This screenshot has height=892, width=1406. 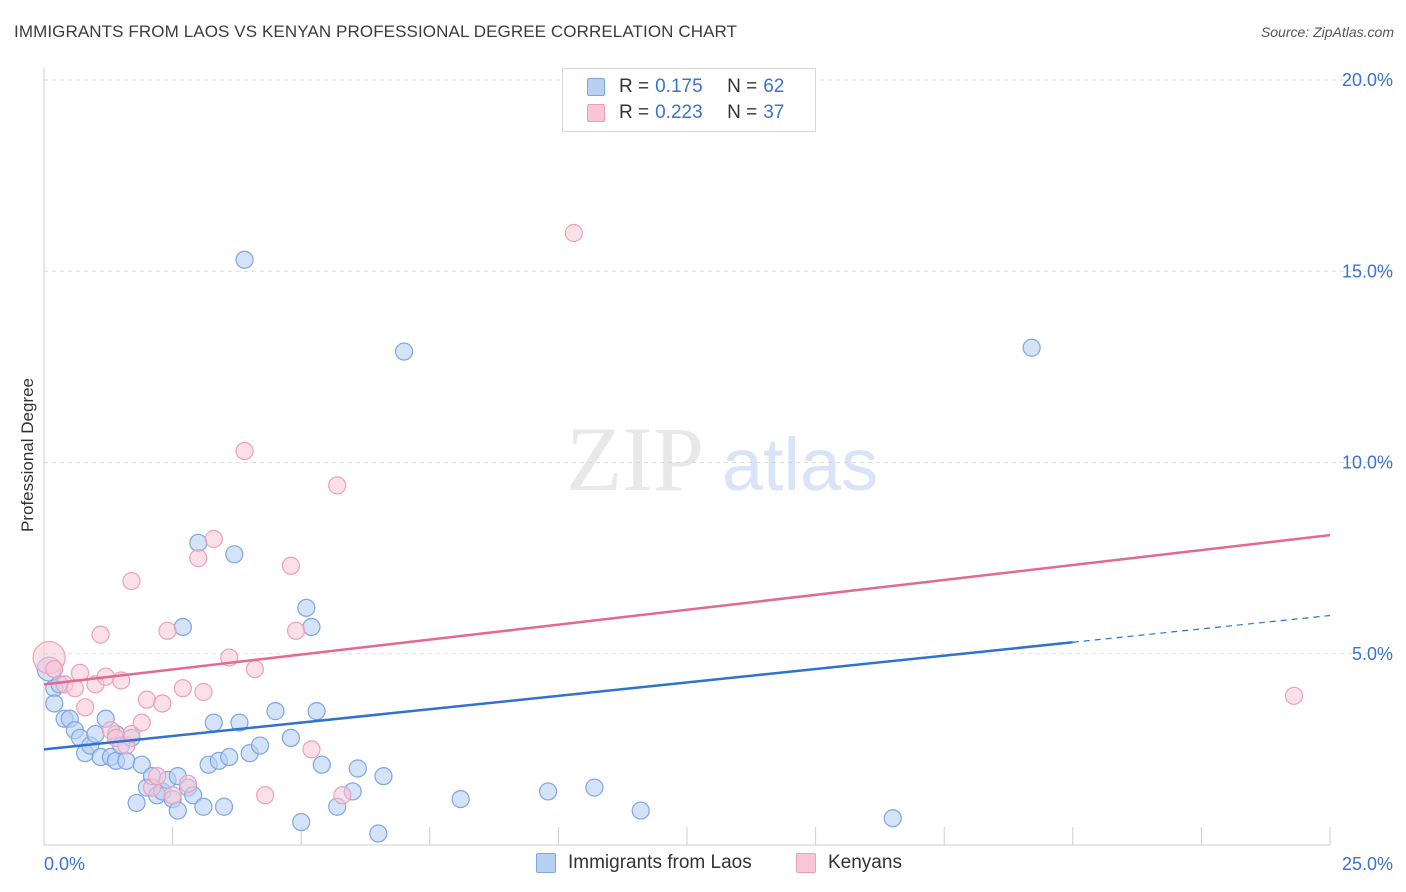 What do you see at coordinates (1372, 654) in the screenshot?
I see `y-tick-label: 5.0%` at bounding box center [1372, 654].